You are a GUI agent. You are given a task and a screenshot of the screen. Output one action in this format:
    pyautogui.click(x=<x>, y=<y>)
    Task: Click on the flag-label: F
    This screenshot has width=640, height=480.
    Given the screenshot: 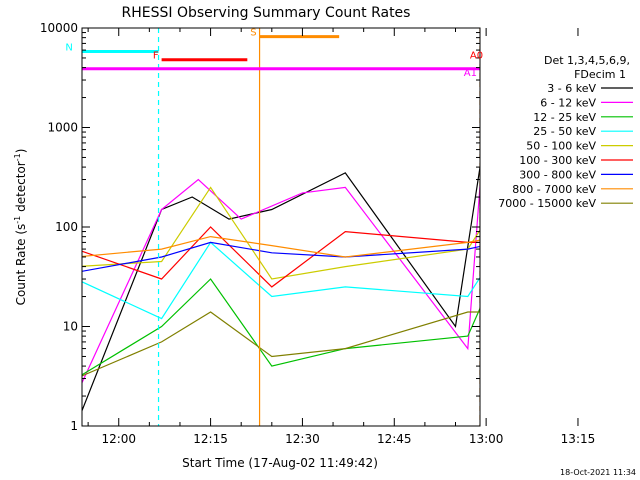 What is the action you would take?
    pyautogui.click(x=156, y=56)
    